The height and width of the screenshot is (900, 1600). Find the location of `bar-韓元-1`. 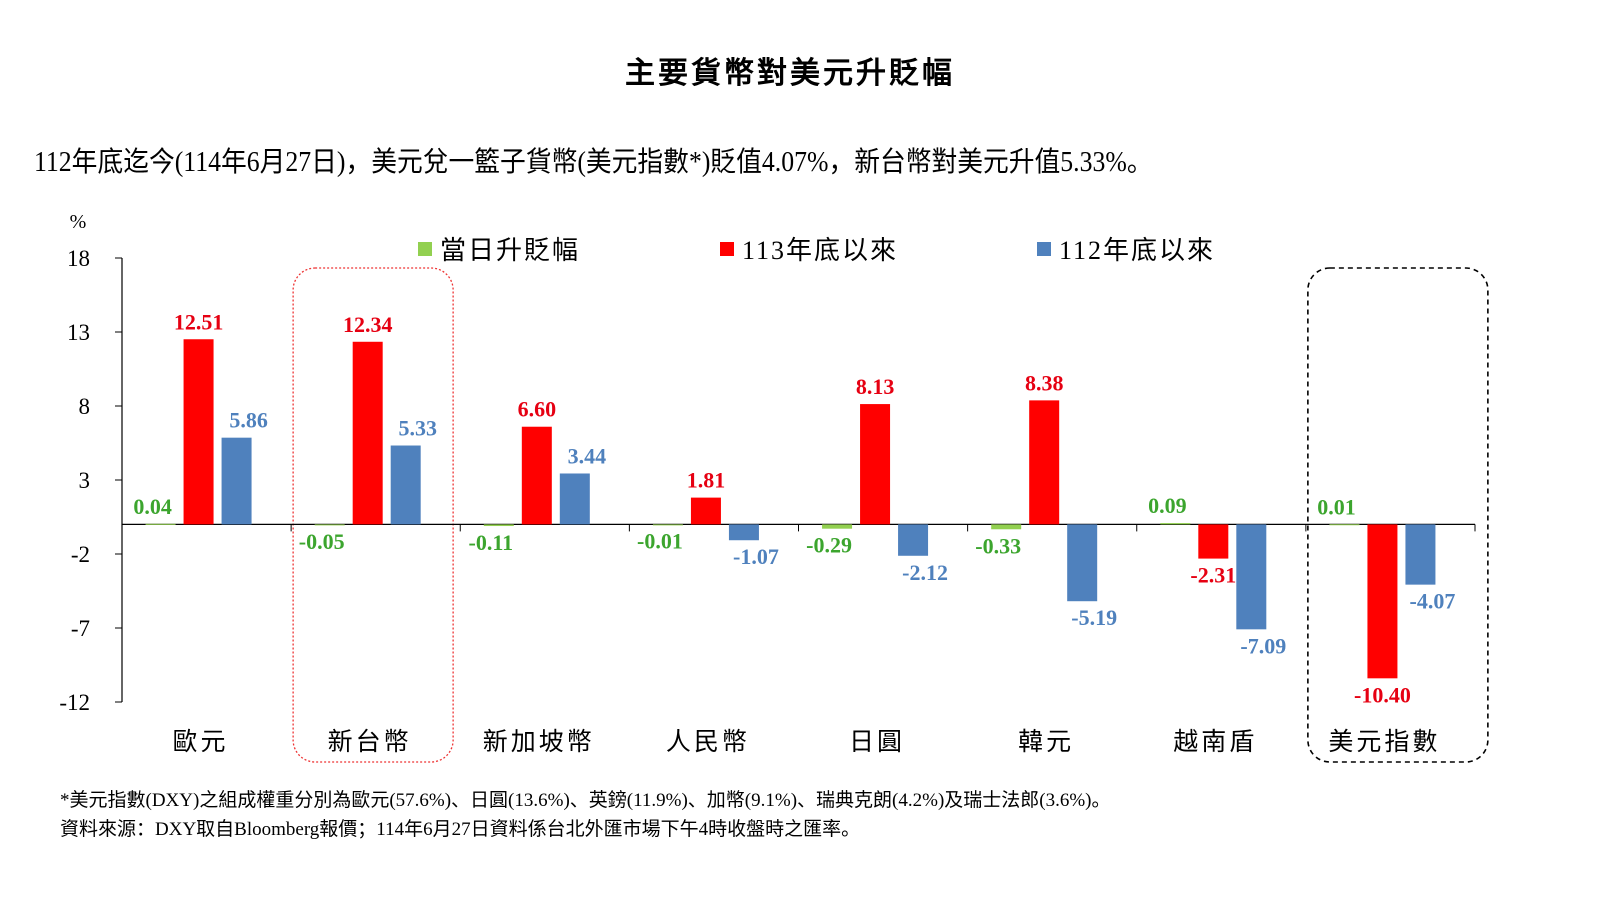

bar-韓元-1 is located at coordinates (1044, 462).